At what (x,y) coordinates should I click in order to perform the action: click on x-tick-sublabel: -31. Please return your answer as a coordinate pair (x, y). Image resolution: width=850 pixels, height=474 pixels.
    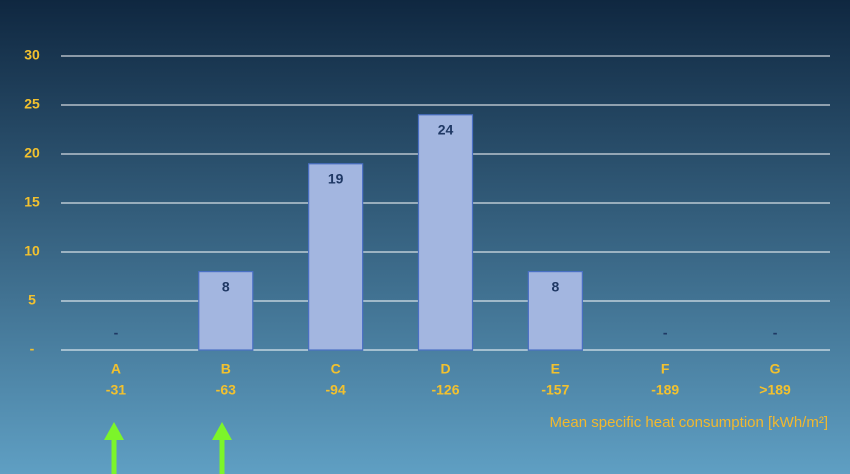
    Looking at the image, I should click on (116, 390).